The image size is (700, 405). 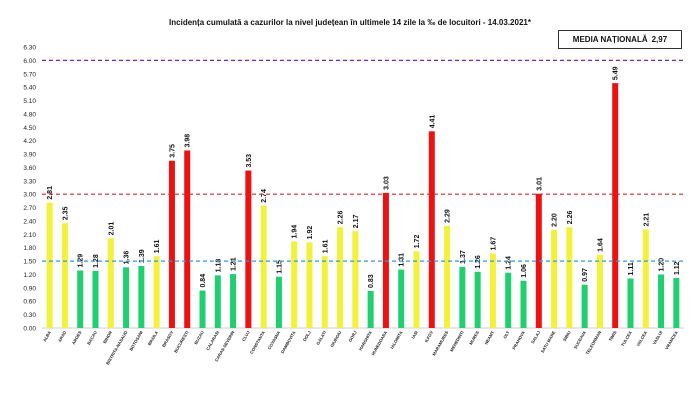 What do you see at coordinates (64, 275) in the screenshot?
I see `bar-arad` at bounding box center [64, 275].